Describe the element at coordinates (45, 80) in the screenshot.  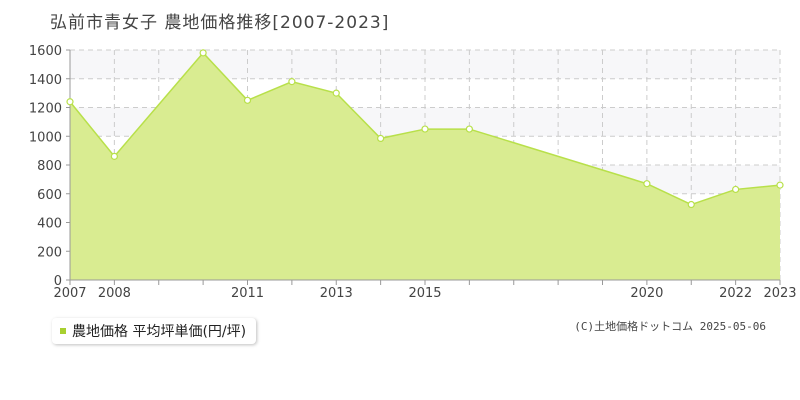
I see `y-tick-label: 1400` at that location.